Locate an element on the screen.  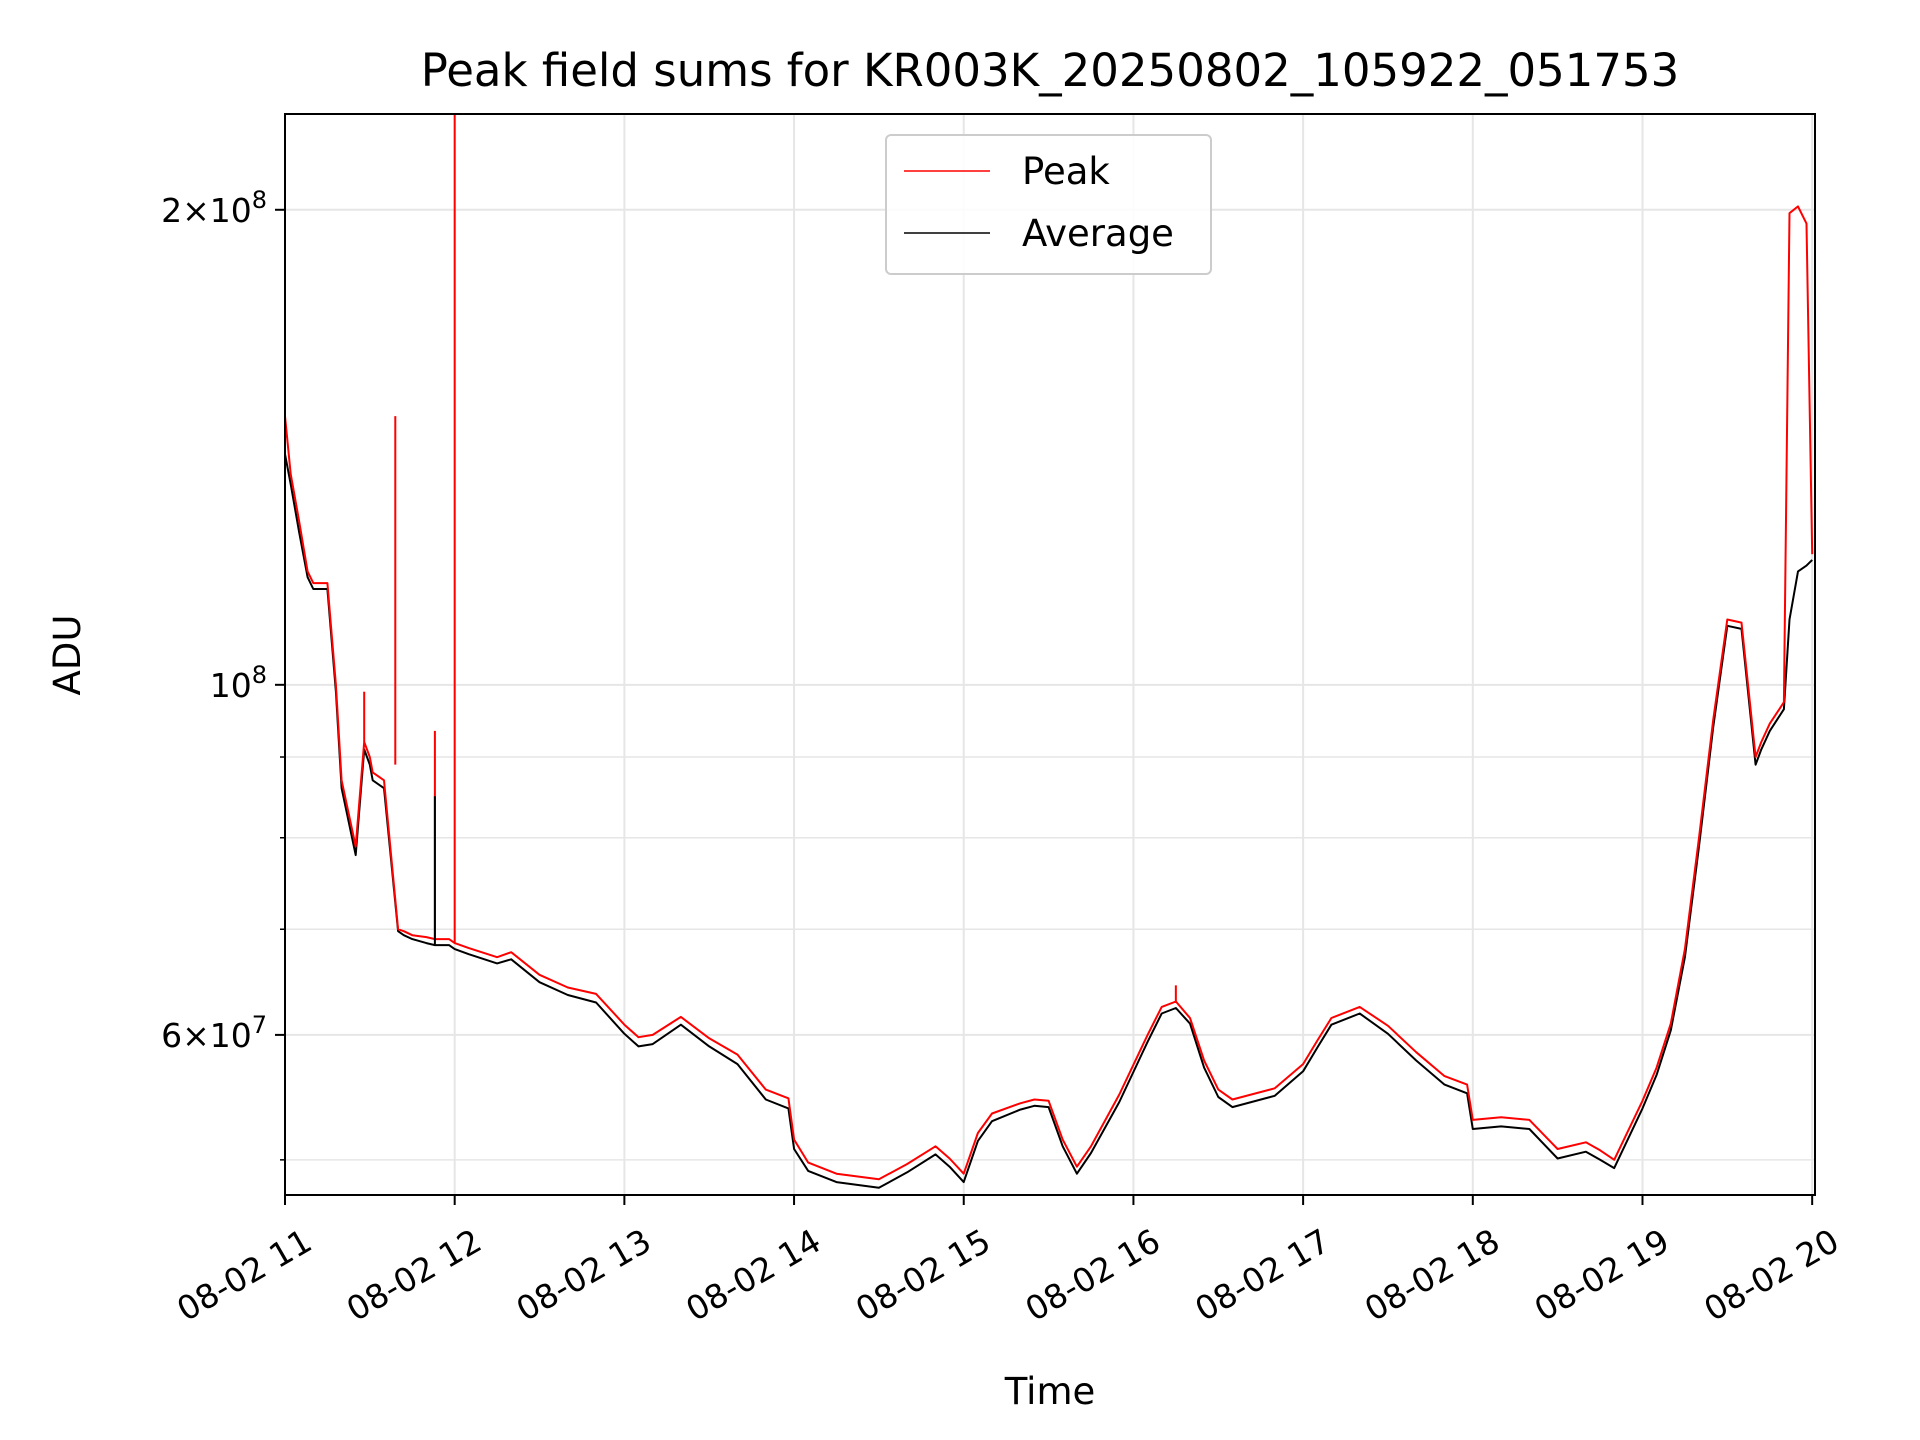
legend-peak-label: Peak is located at coordinates (1066, 171).